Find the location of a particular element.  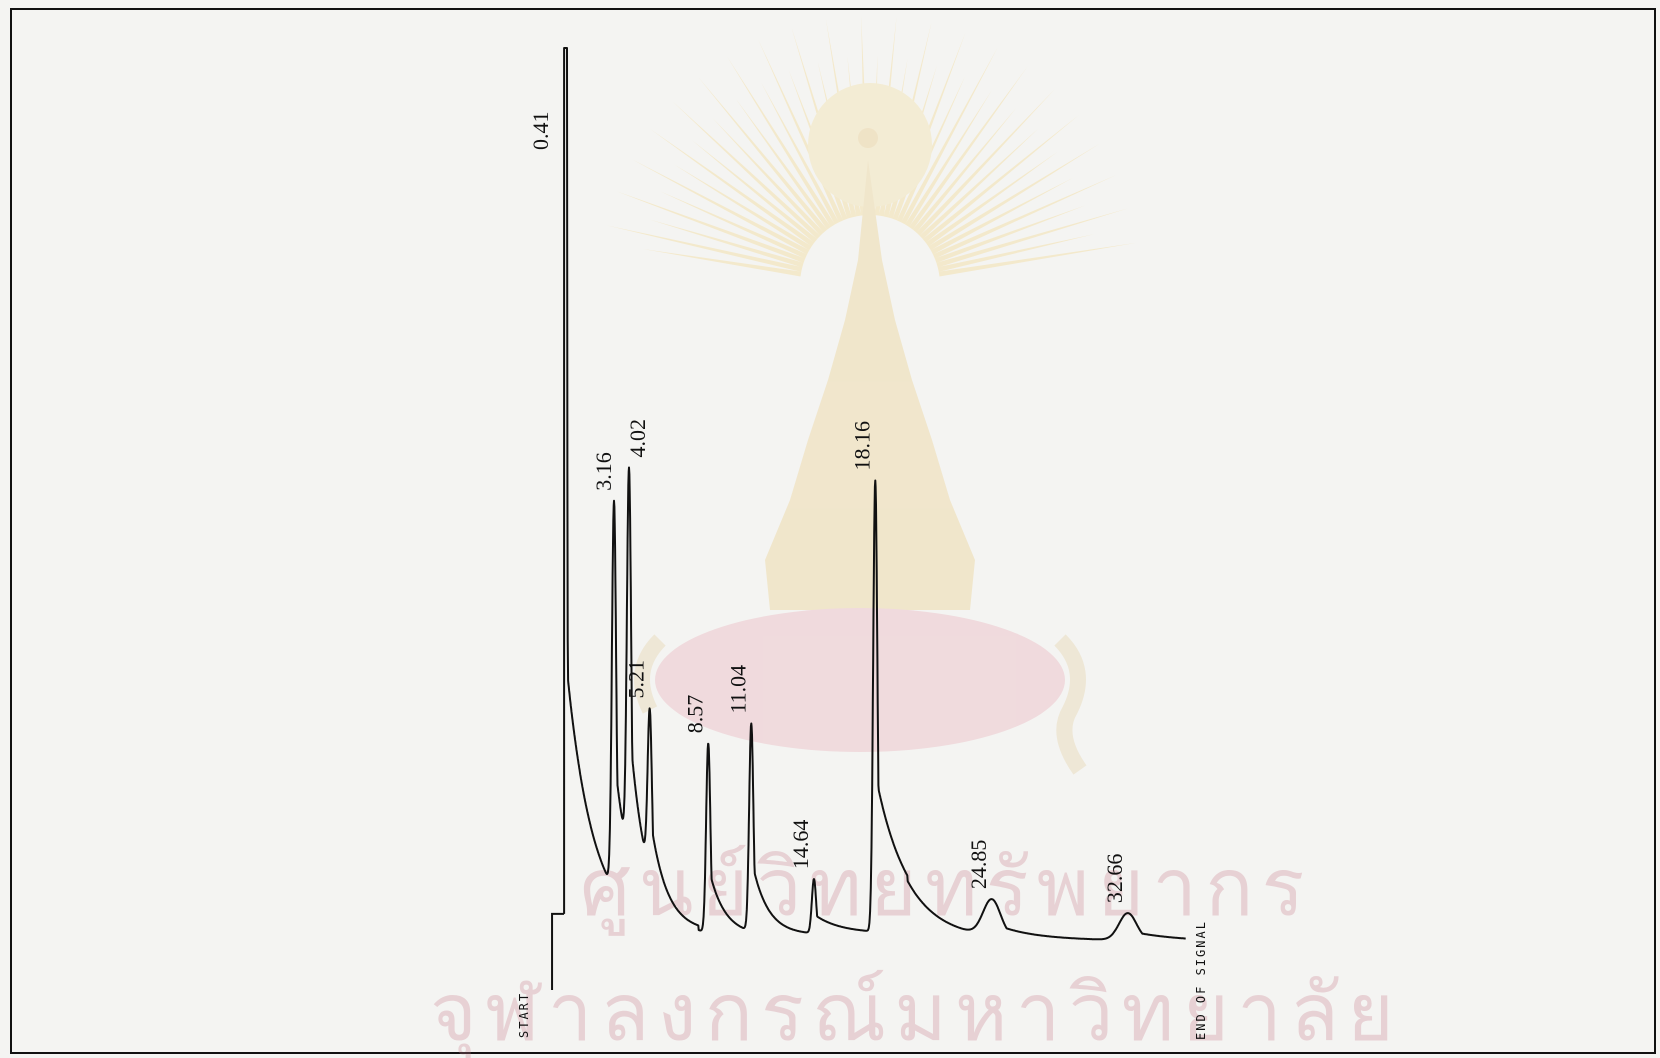

seal-crown-icon is located at coordinates (870, 385).